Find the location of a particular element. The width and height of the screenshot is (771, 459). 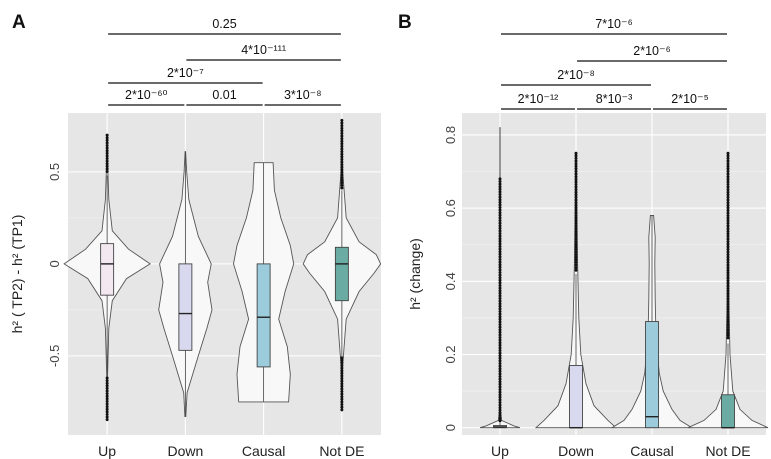

comparison-down-causal: 0.01 is located at coordinates (224, 97).